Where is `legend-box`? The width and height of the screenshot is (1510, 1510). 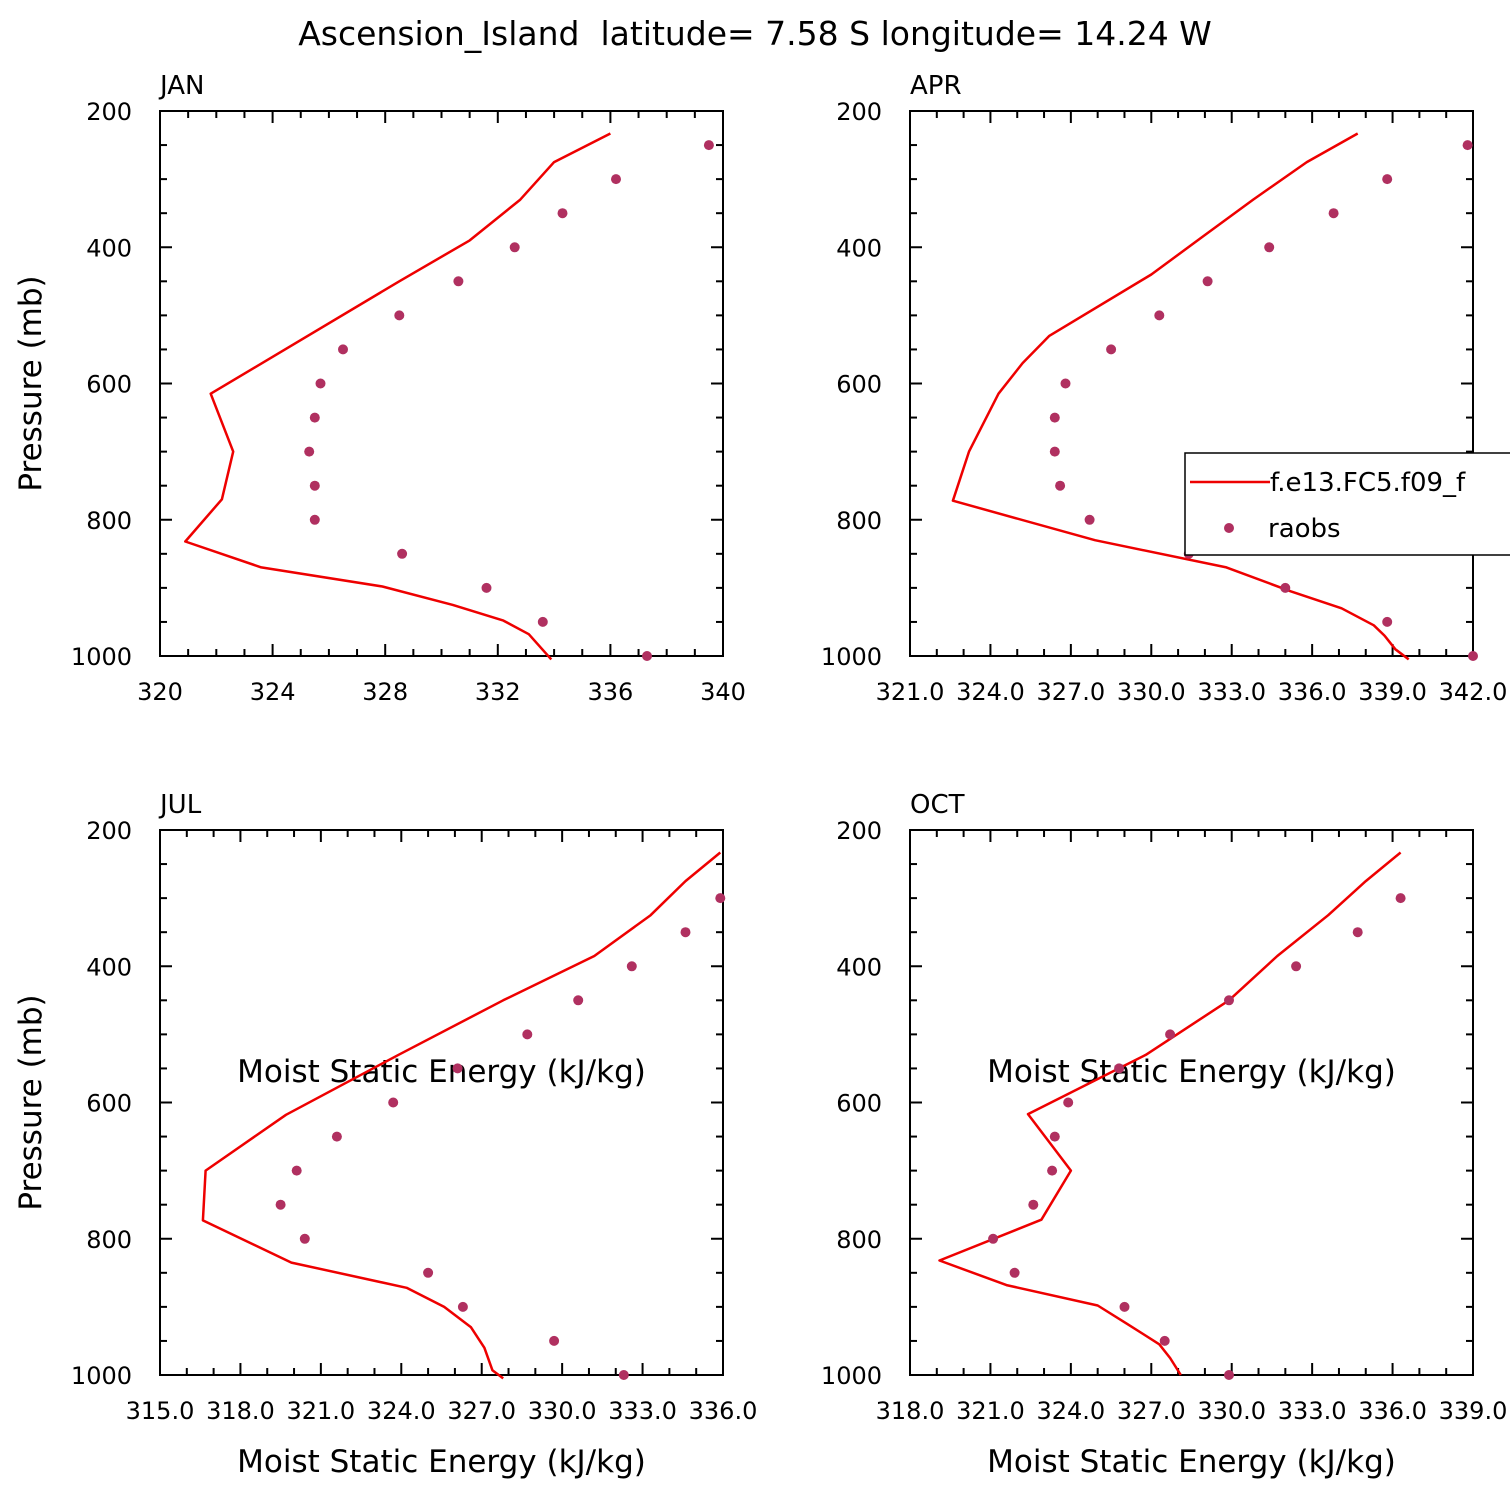 legend-box is located at coordinates (1347, 504).